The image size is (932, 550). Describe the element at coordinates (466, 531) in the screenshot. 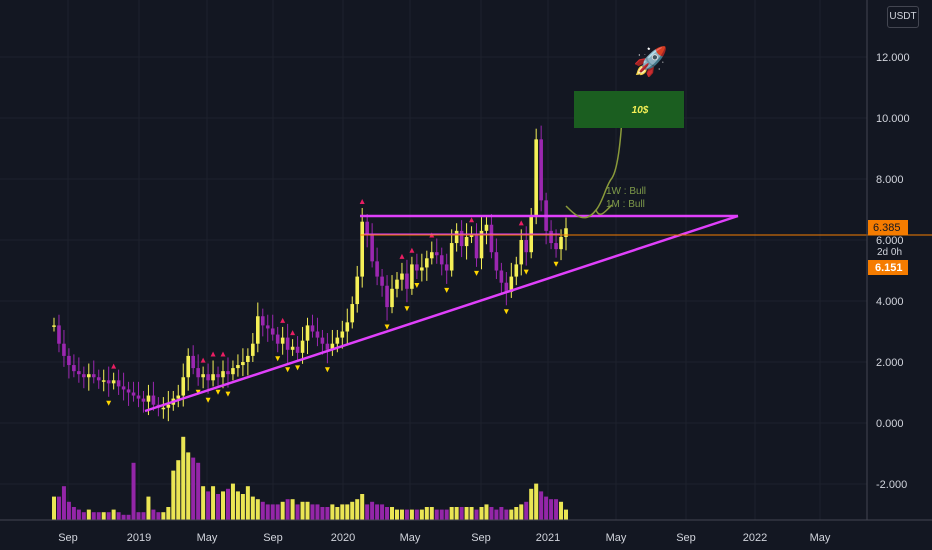

I see `time-axis: Sep 2019 May Sep 2020 May Sep 2021 May Sep 2022 May` at that location.